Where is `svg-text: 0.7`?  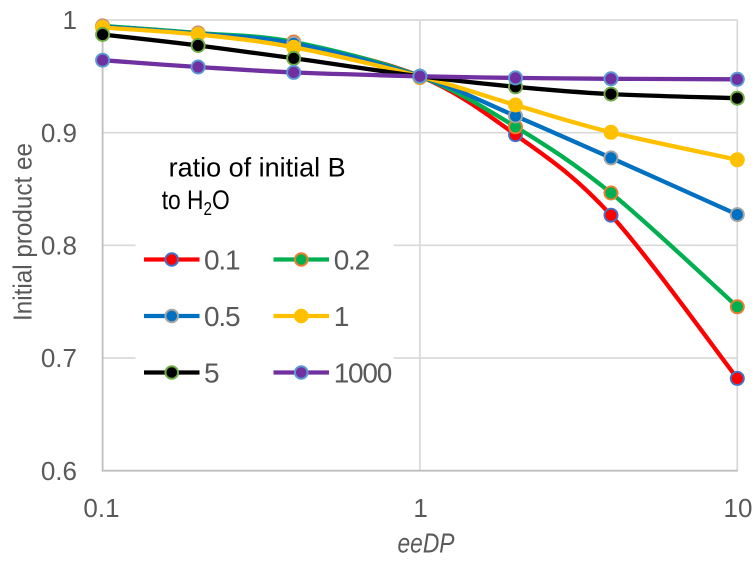
svg-text: 0.7 is located at coordinates (59, 358).